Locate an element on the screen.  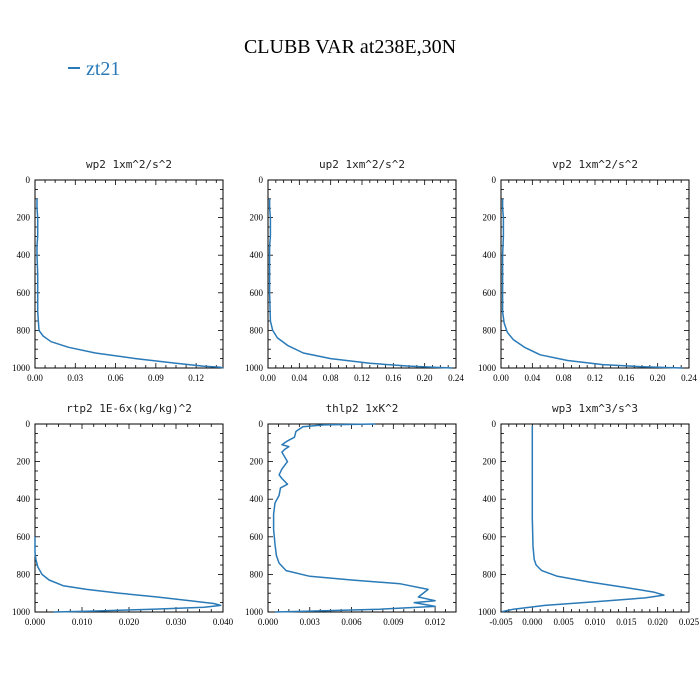
legend-label: zt21 is located at coordinates (103, 69).